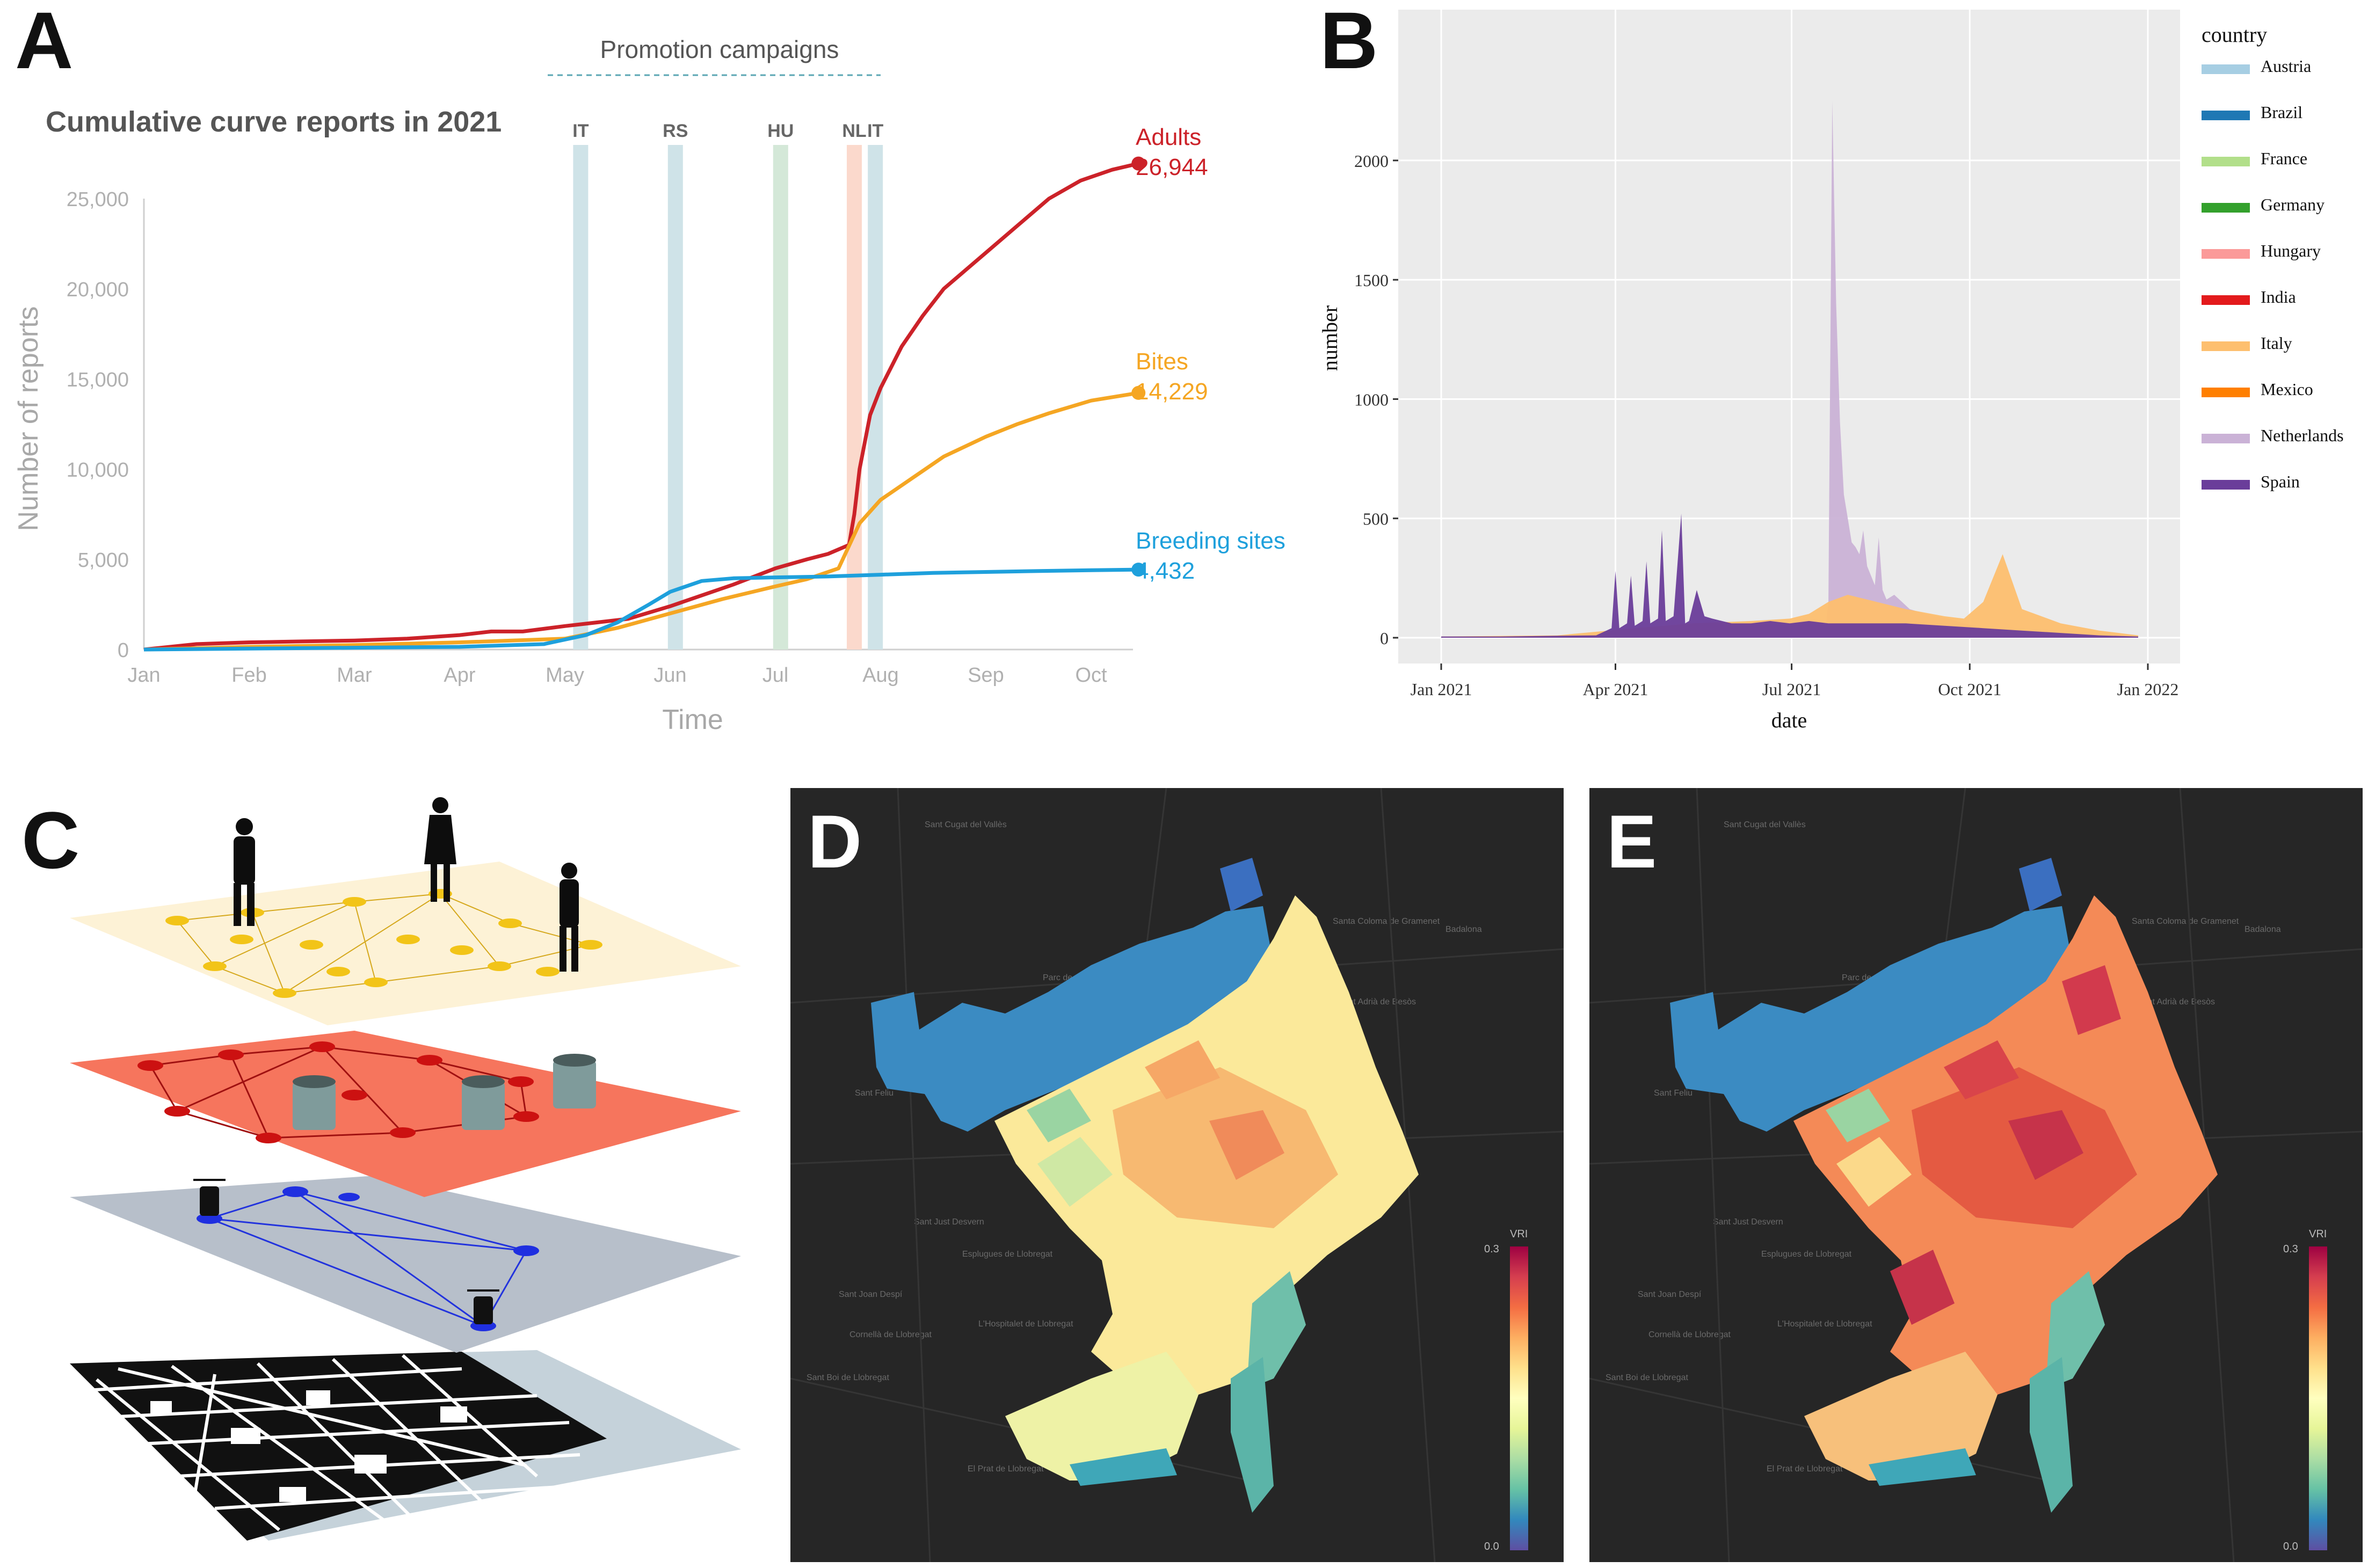 The image size is (2368, 1568). What do you see at coordinates (1376, 519) in the screenshot?
I see `y-tick-label: 500` at bounding box center [1376, 519].